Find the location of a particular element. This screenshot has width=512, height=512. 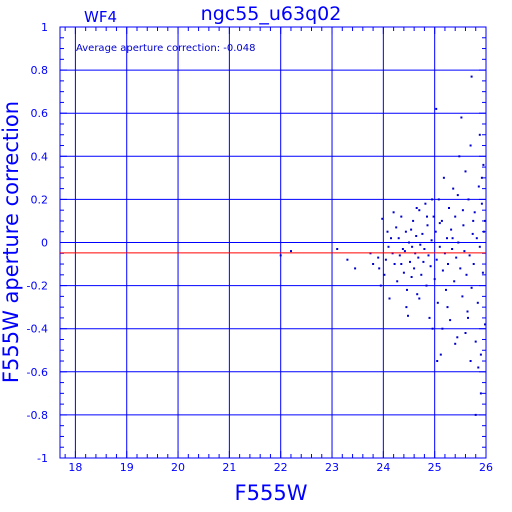

y-axis-label: F555W aperture correction is located at coordinates (11, 242).